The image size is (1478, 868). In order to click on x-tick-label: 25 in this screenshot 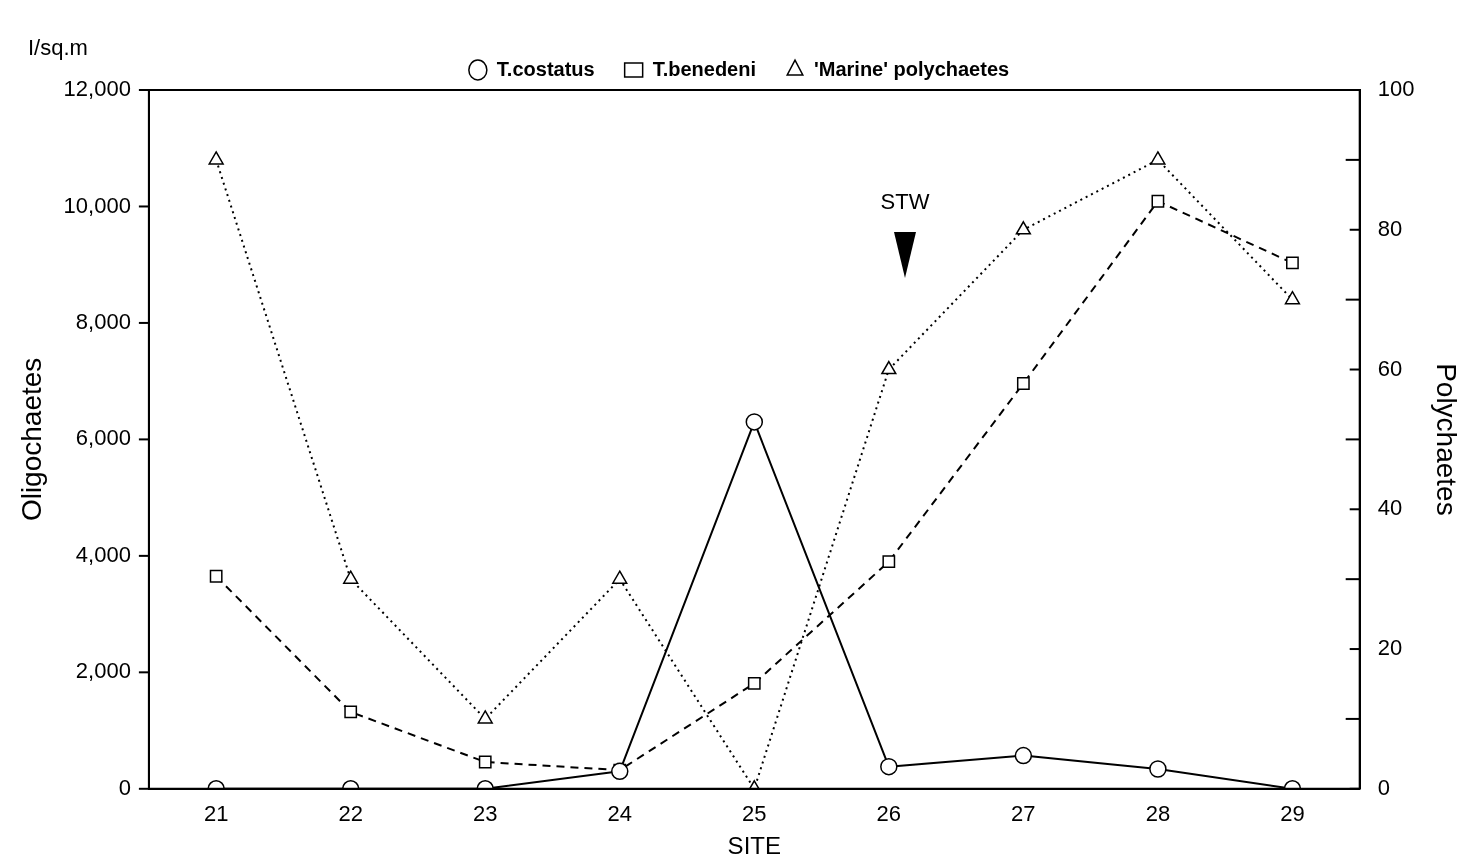, I will do `click(754, 814)`.